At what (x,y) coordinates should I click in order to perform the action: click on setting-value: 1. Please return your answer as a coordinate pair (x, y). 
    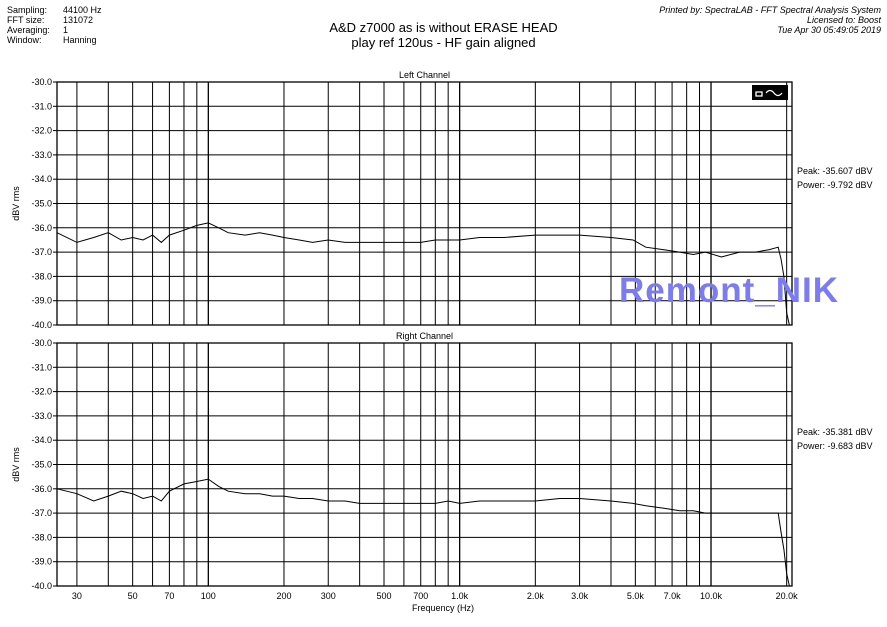
    Looking at the image, I should click on (66, 30).